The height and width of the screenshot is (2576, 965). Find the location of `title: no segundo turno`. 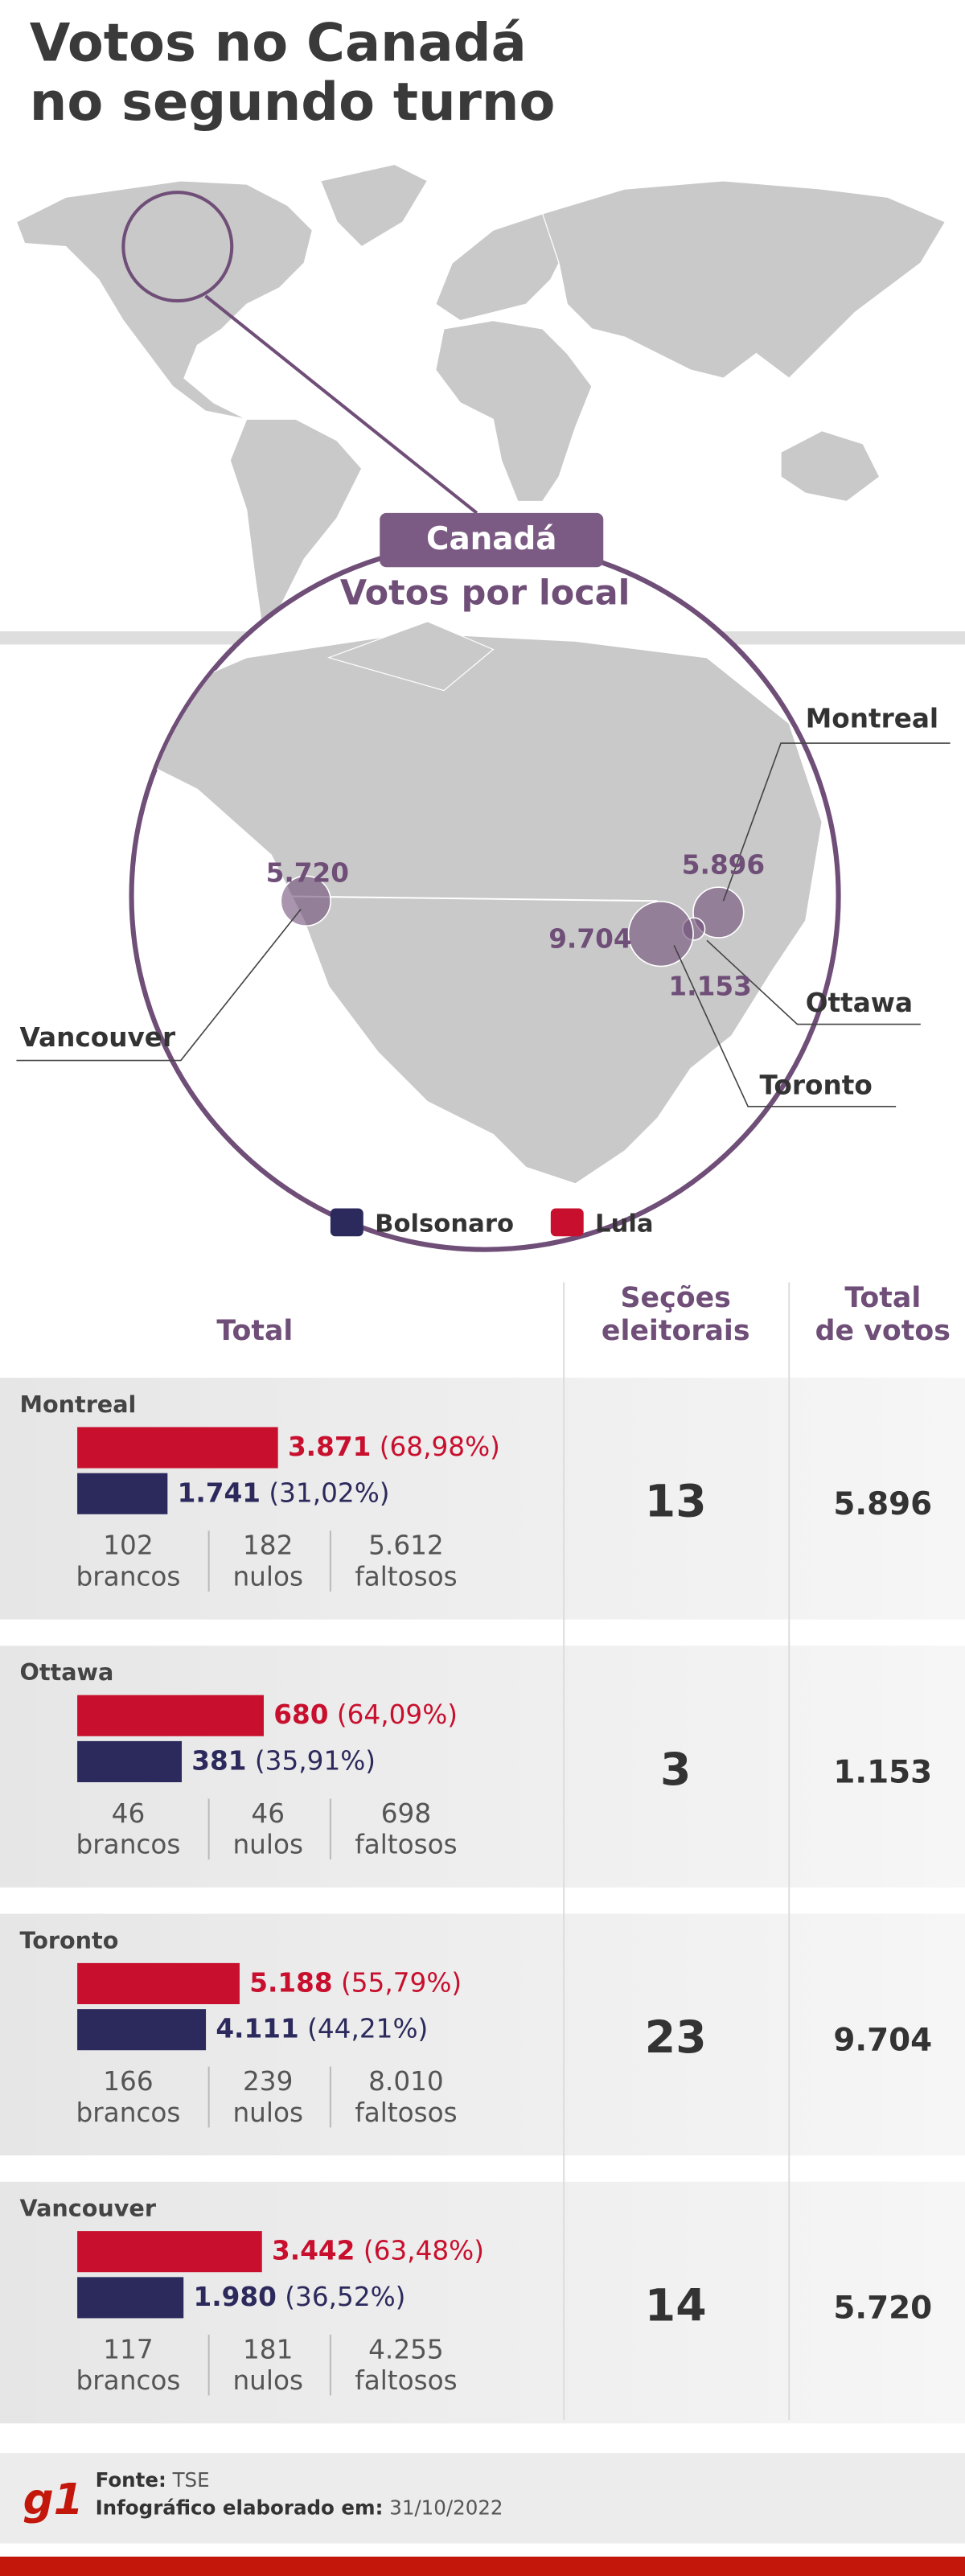

title: no segundo turno is located at coordinates (293, 102).